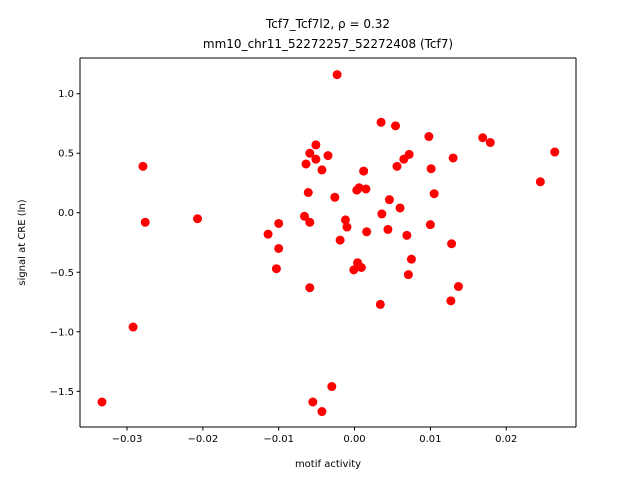  Describe the element at coordinates (66, 154) in the screenshot. I see `y-tick-label: 0.5` at that location.